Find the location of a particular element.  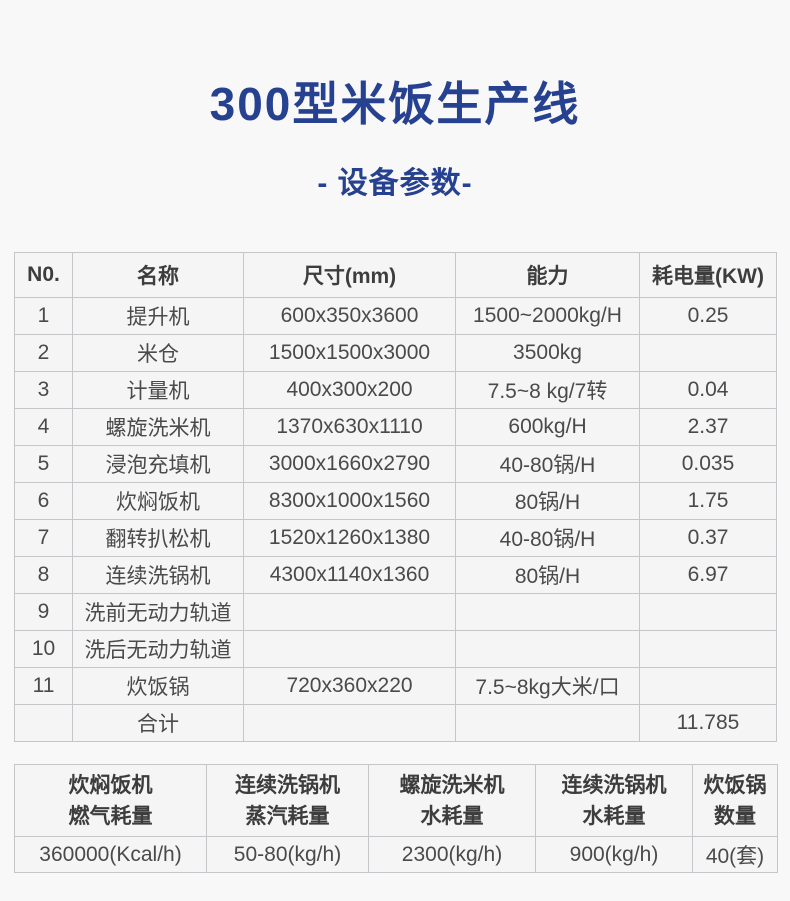

header-no: N0. is located at coordinates (43, 275).